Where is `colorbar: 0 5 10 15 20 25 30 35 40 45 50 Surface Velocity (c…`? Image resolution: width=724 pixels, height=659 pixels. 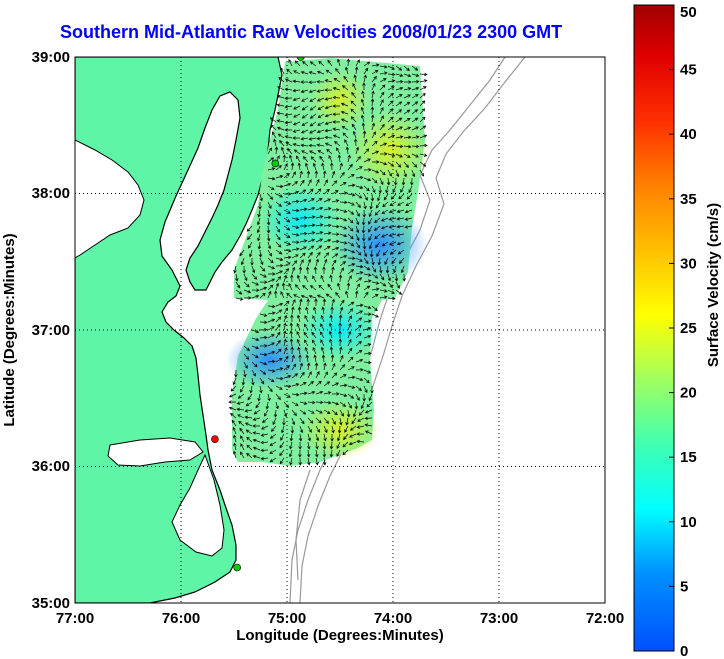
colorbar: 0 5 10 15 20 25 30 35 40 45 50 Surface Velocity (c… is located at coordinates (677, 331).